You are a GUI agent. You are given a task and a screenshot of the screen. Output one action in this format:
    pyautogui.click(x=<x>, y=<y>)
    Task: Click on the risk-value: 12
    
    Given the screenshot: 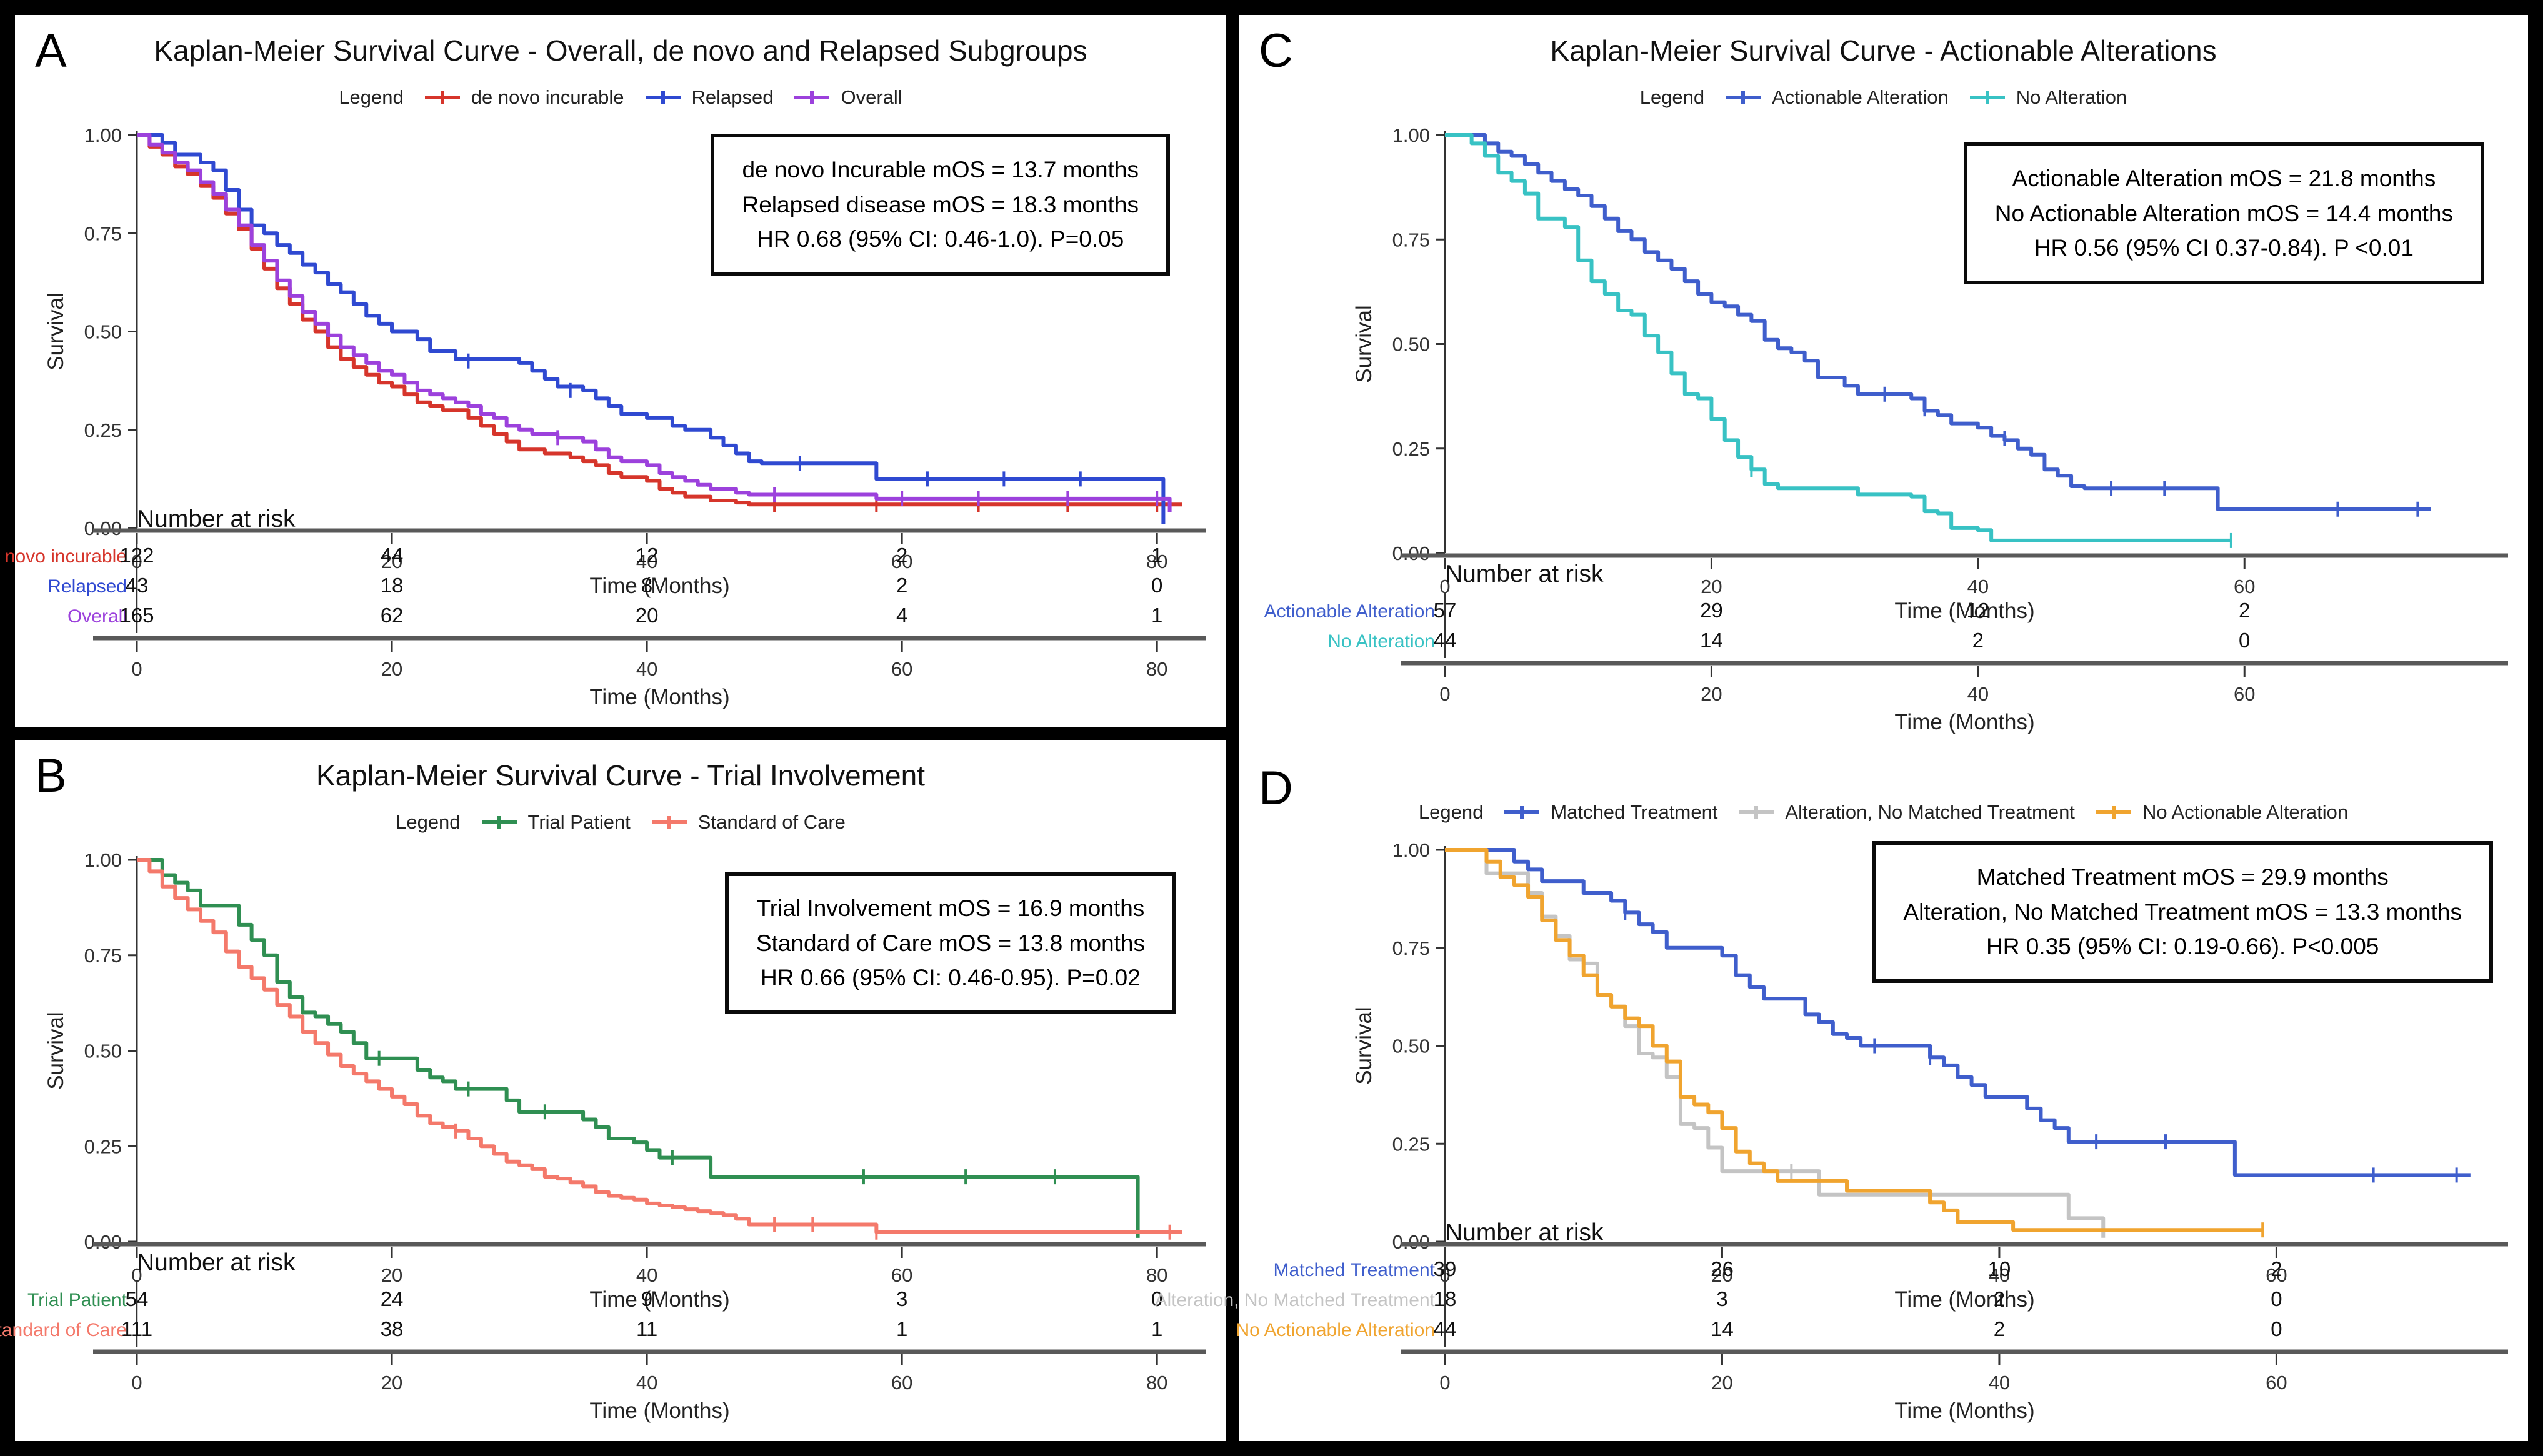 What is the action you would take?
    pyautogui.click(x=1977, y=610)
    